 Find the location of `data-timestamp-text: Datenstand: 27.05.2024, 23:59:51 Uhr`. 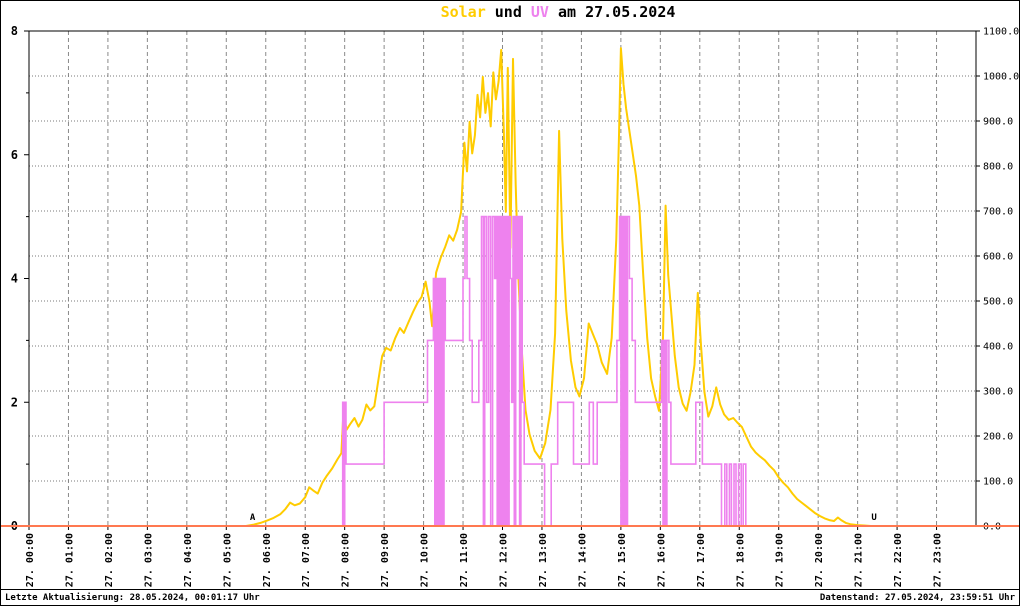

data-timestamp-text: Datenstand: 27.05.2024, 23:59:51 Uhr is located at coordinates (917, 597).